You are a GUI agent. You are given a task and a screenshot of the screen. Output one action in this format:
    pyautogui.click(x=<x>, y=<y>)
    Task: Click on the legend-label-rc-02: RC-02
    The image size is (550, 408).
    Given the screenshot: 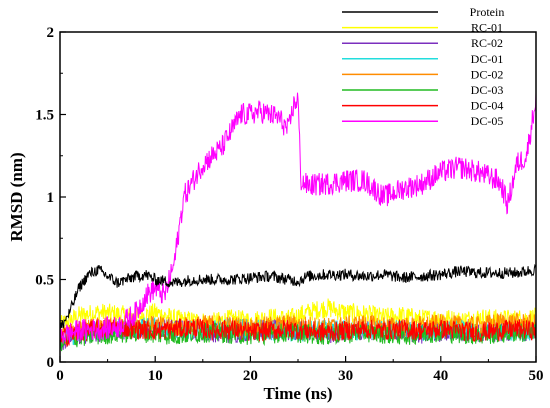 What is the action you would take?
    pyautogui.click(x=487, y=43)
    